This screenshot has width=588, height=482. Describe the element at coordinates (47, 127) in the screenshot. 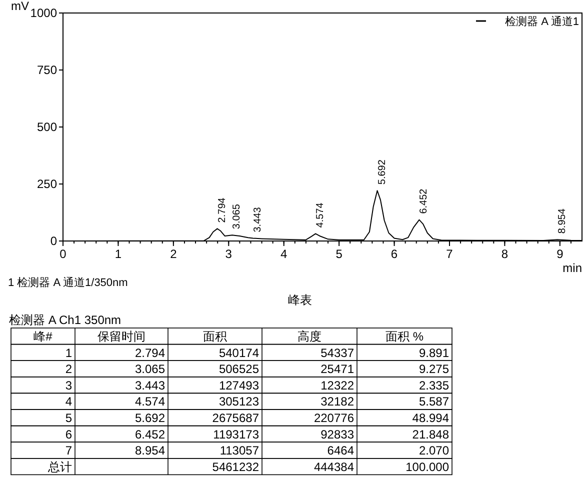

I see `y-tick-label: 500` at that location.